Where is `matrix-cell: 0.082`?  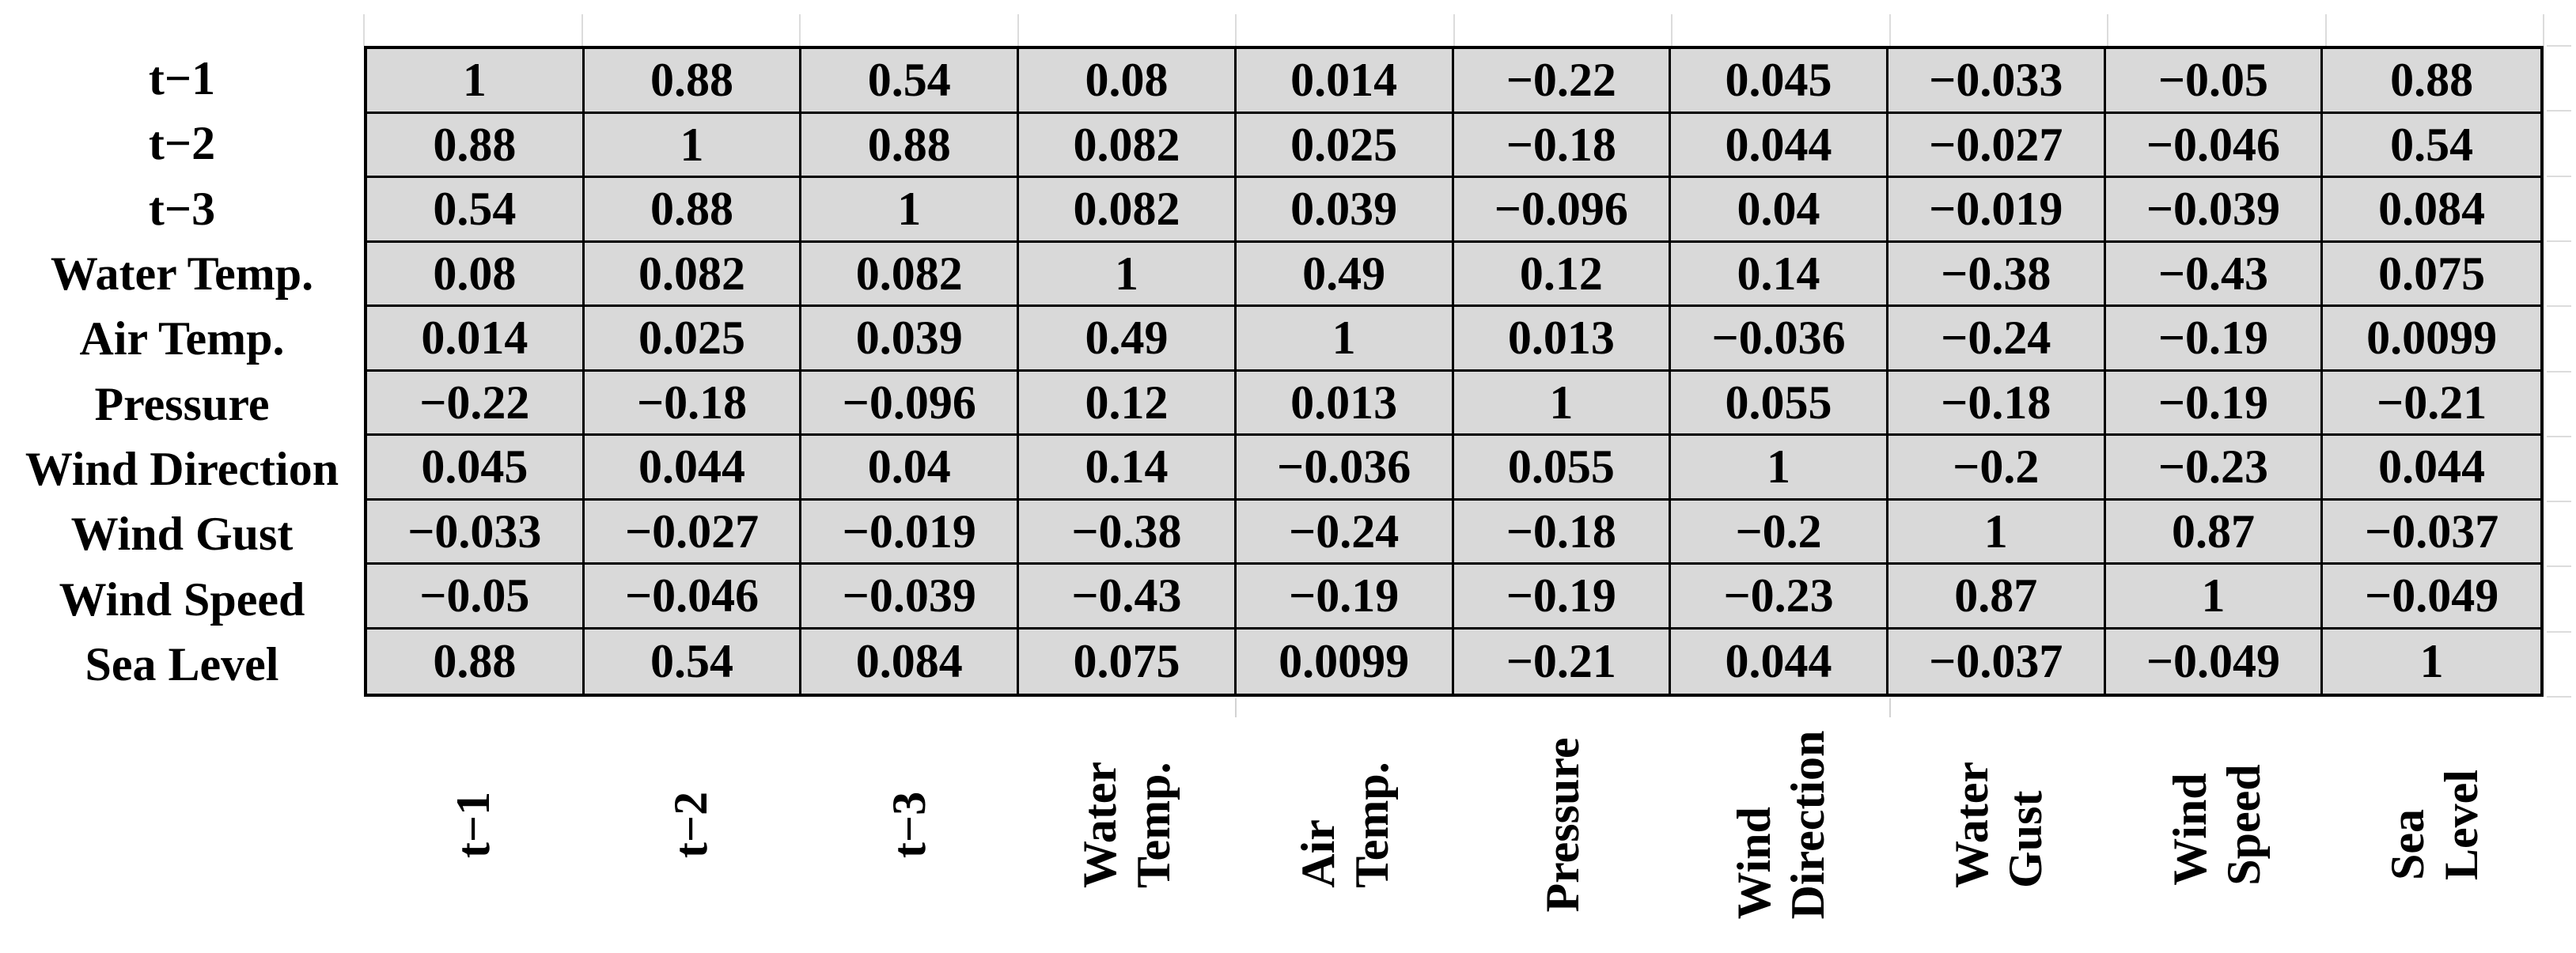
matrix-cell: 0.082 is located at coordinates (1128, 145).